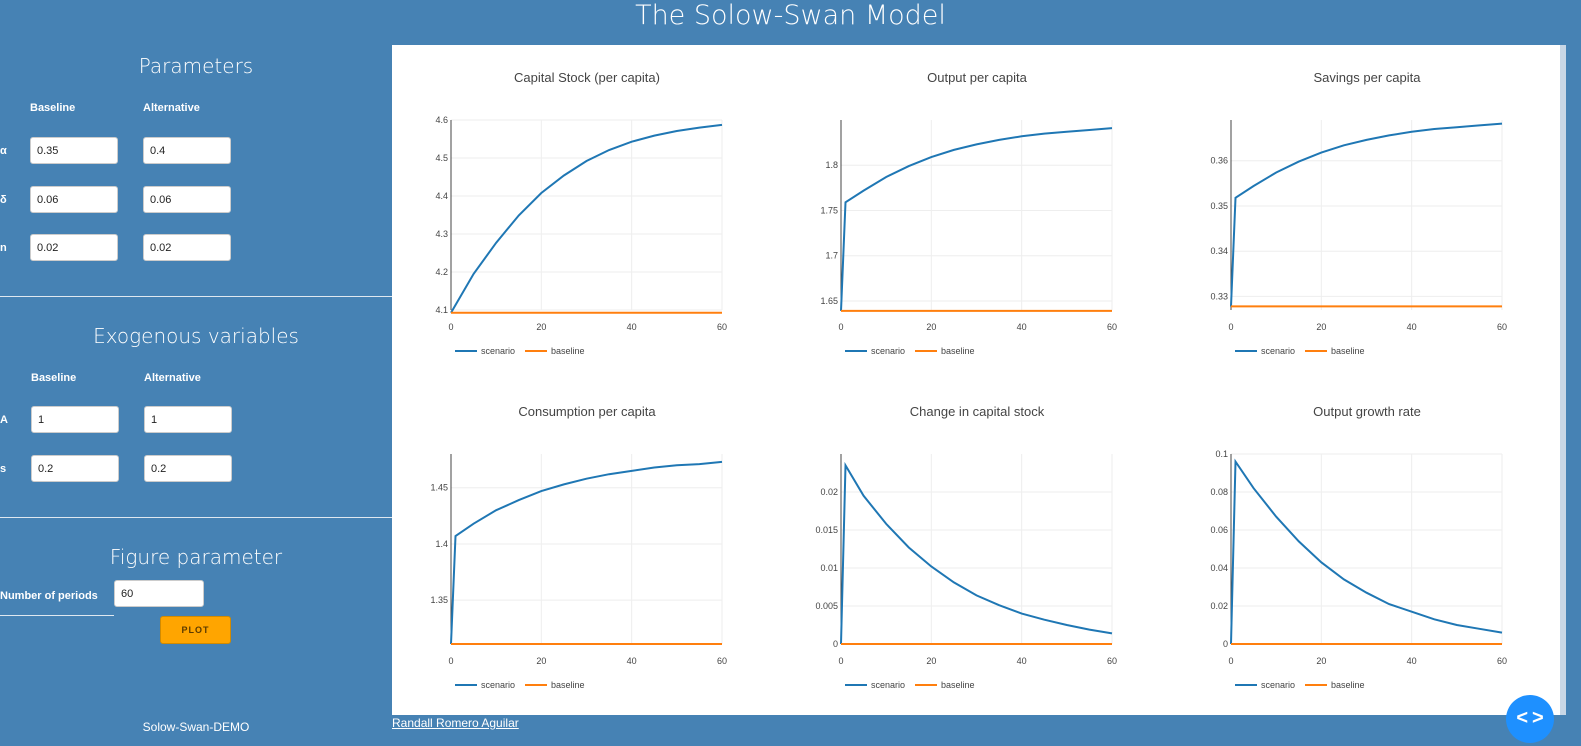  What do you see at coordinates (195, 630) in the screenshot?
I see `plot-button: PLOT` at bounding box center [195, 630].